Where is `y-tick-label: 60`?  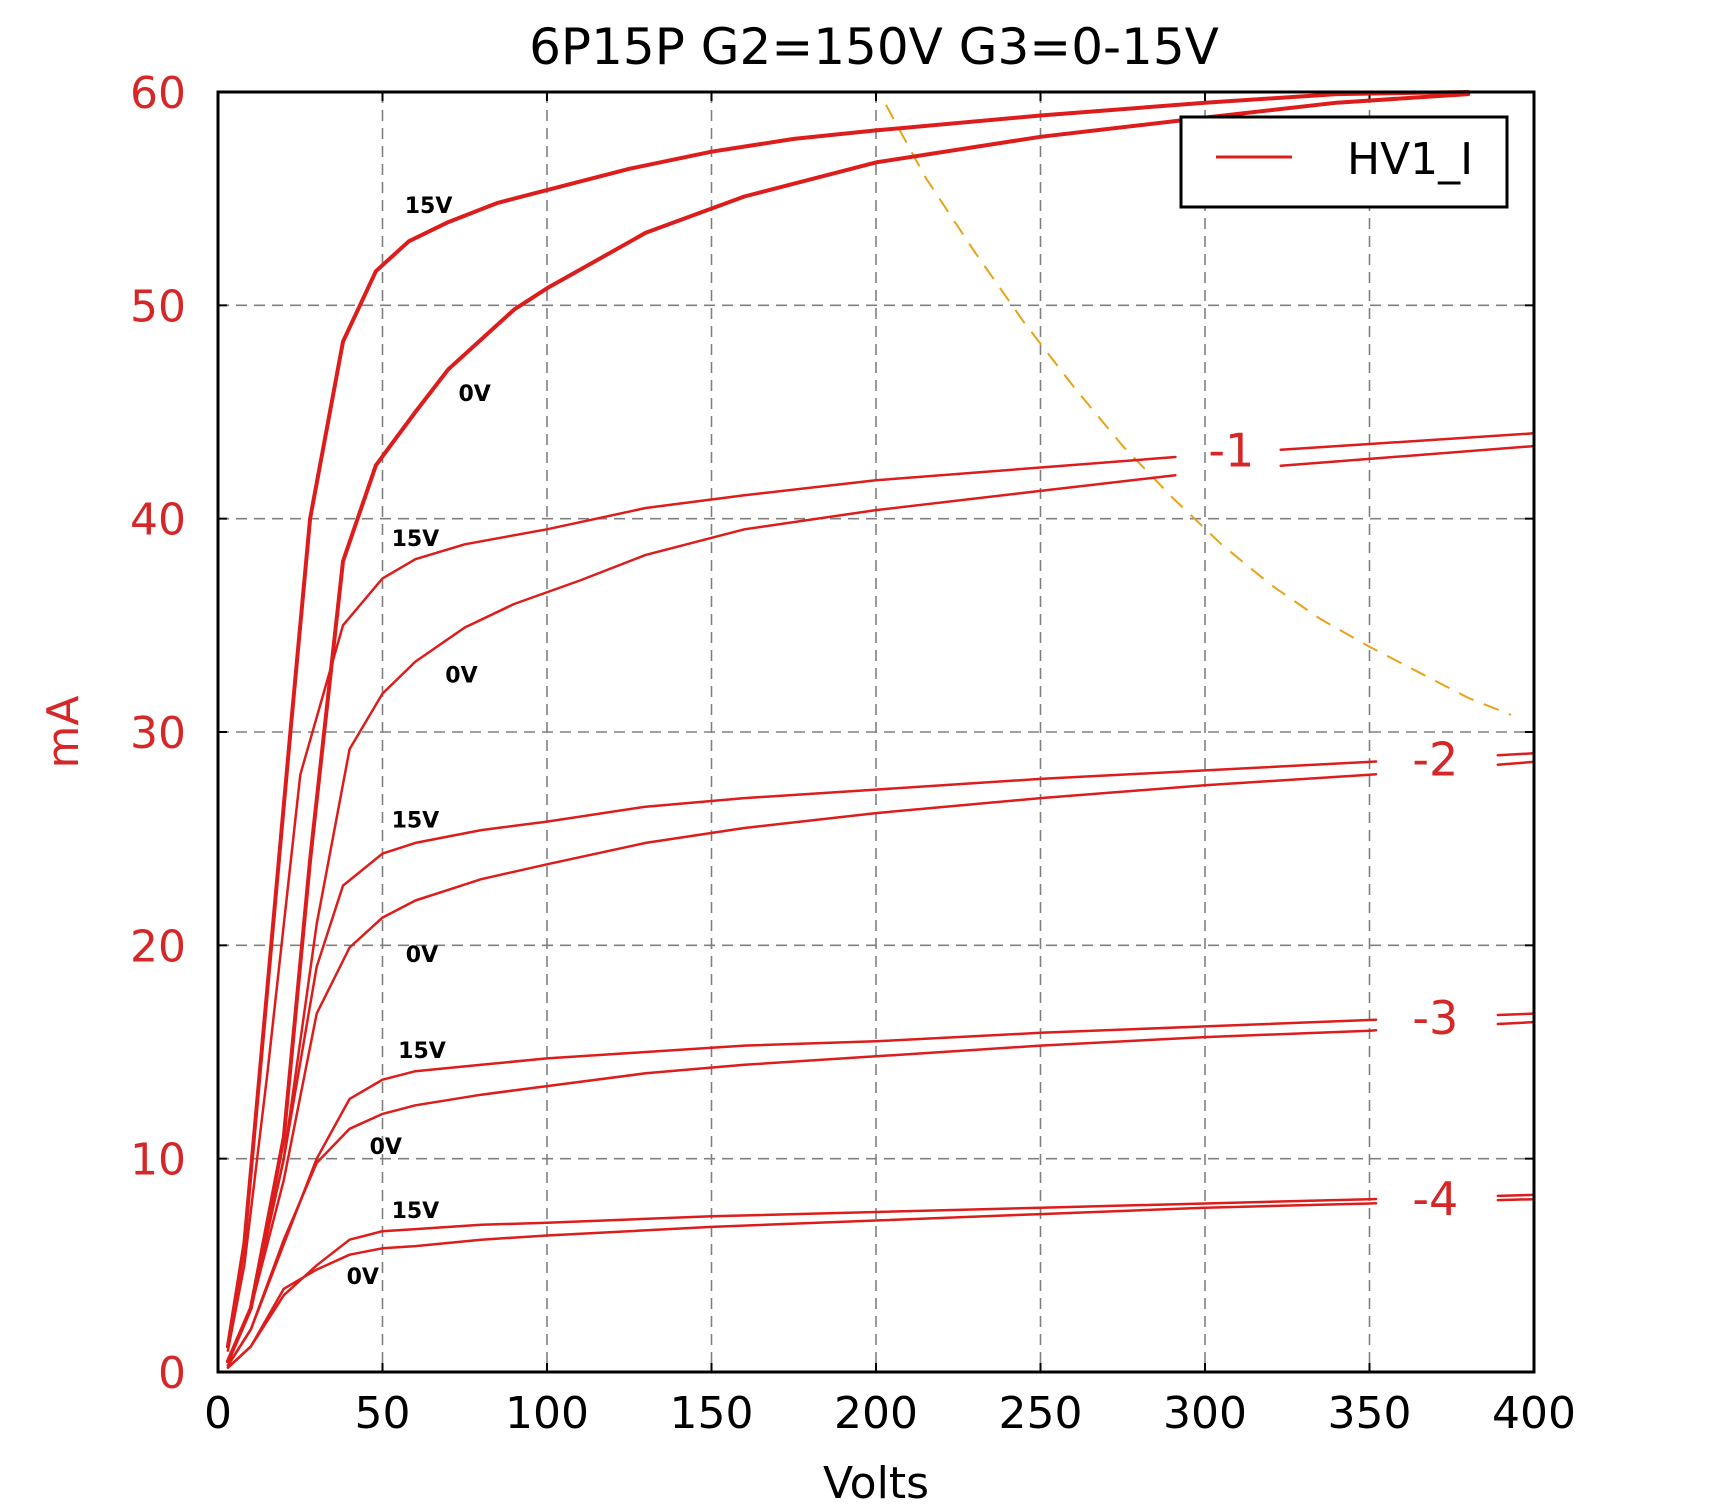
y-tick-label: 60 is located at coordinates (158, 93).